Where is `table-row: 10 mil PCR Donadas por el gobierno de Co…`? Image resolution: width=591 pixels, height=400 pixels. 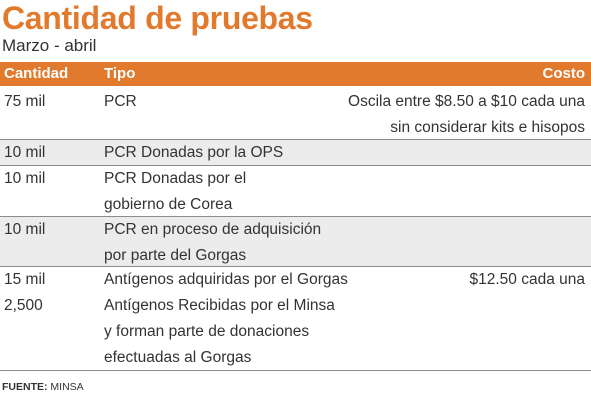
table-row: 10 mil PCR Donadas por el gobierno de Co… is located at coordinates (295, 191).